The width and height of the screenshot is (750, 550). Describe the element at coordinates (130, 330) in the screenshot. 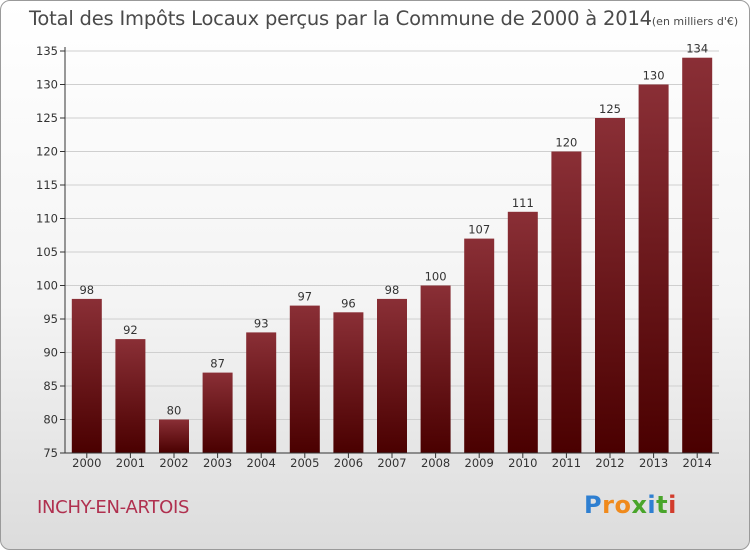

I see `data-label: 92` at that location.